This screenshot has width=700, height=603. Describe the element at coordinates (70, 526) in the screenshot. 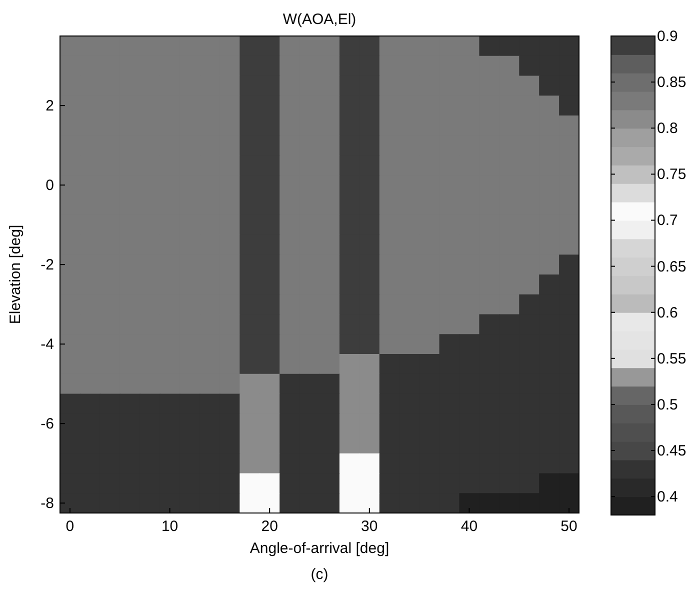

I see `x-tick-label: 0` at that location.